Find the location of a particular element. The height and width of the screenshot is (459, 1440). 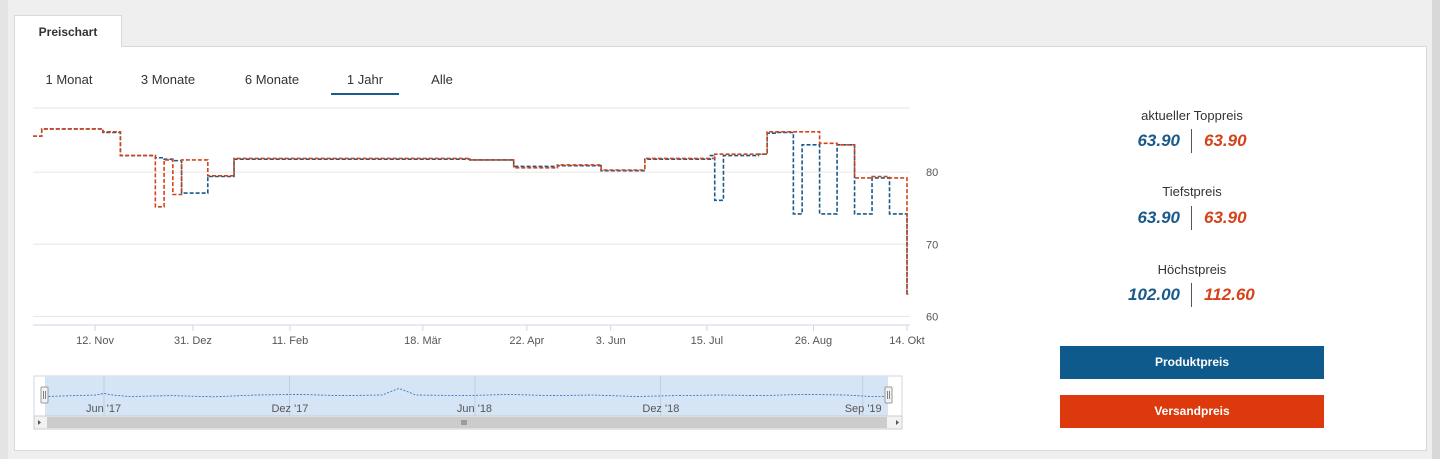

produktpreis-button: Produktpreis is located at coordinates (1192, 362).